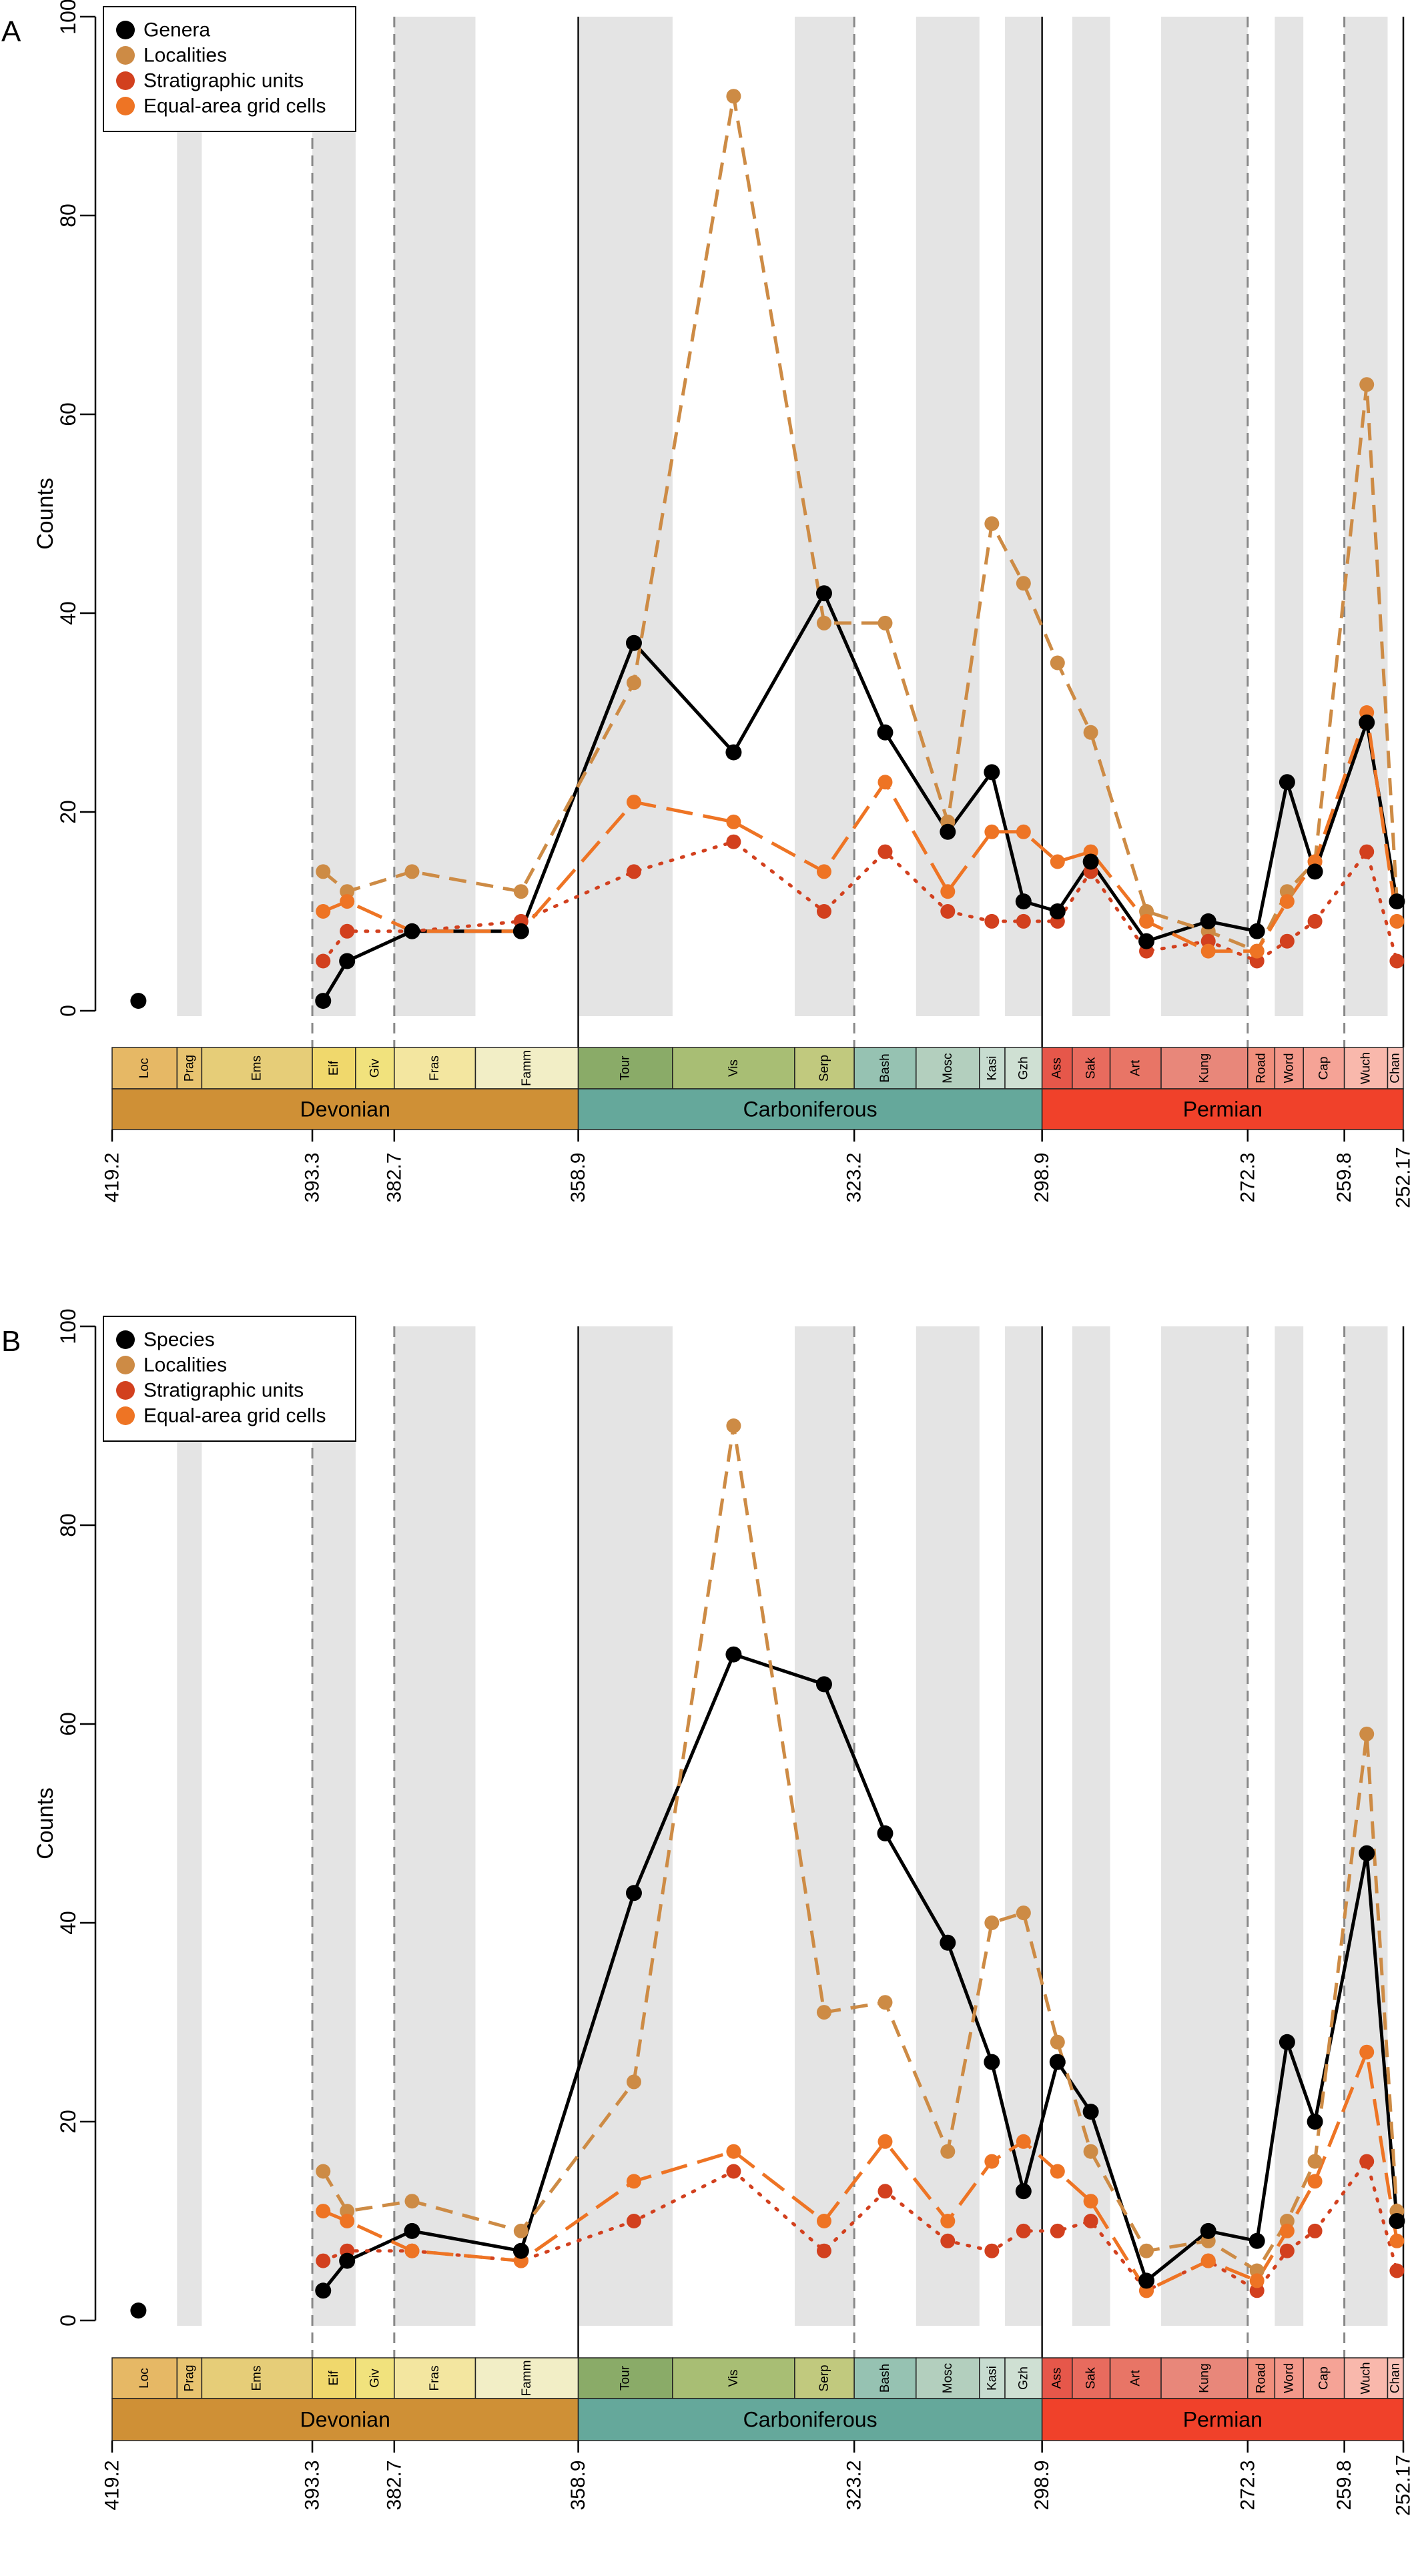 The image size is (1420, 2576). I want to click on legend-label: Equal-area grid cells, so click(234, 1416).